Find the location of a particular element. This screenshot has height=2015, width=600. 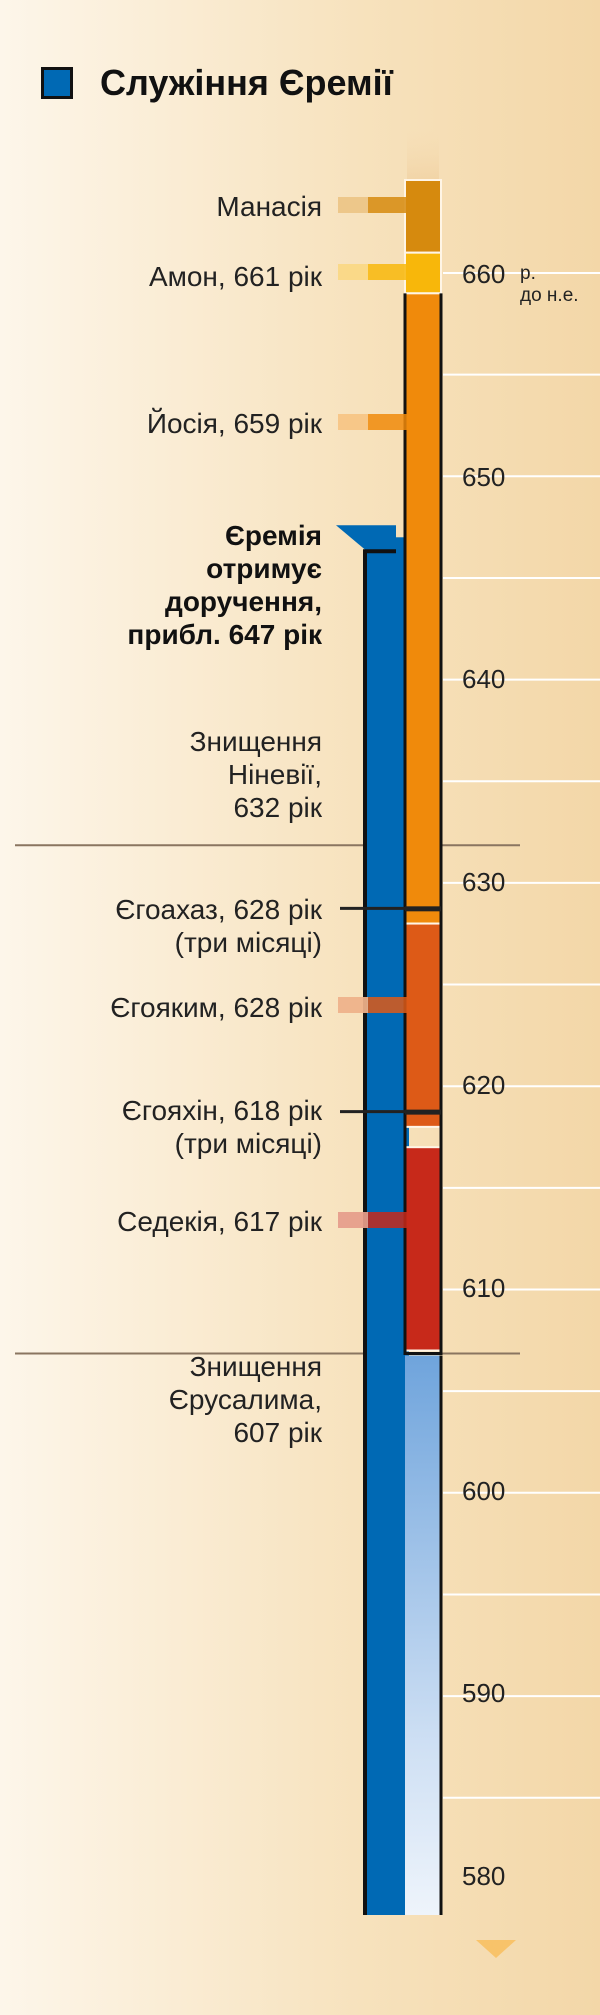

event-label-manasseh: Манасія is located at coordinates (269, 206).